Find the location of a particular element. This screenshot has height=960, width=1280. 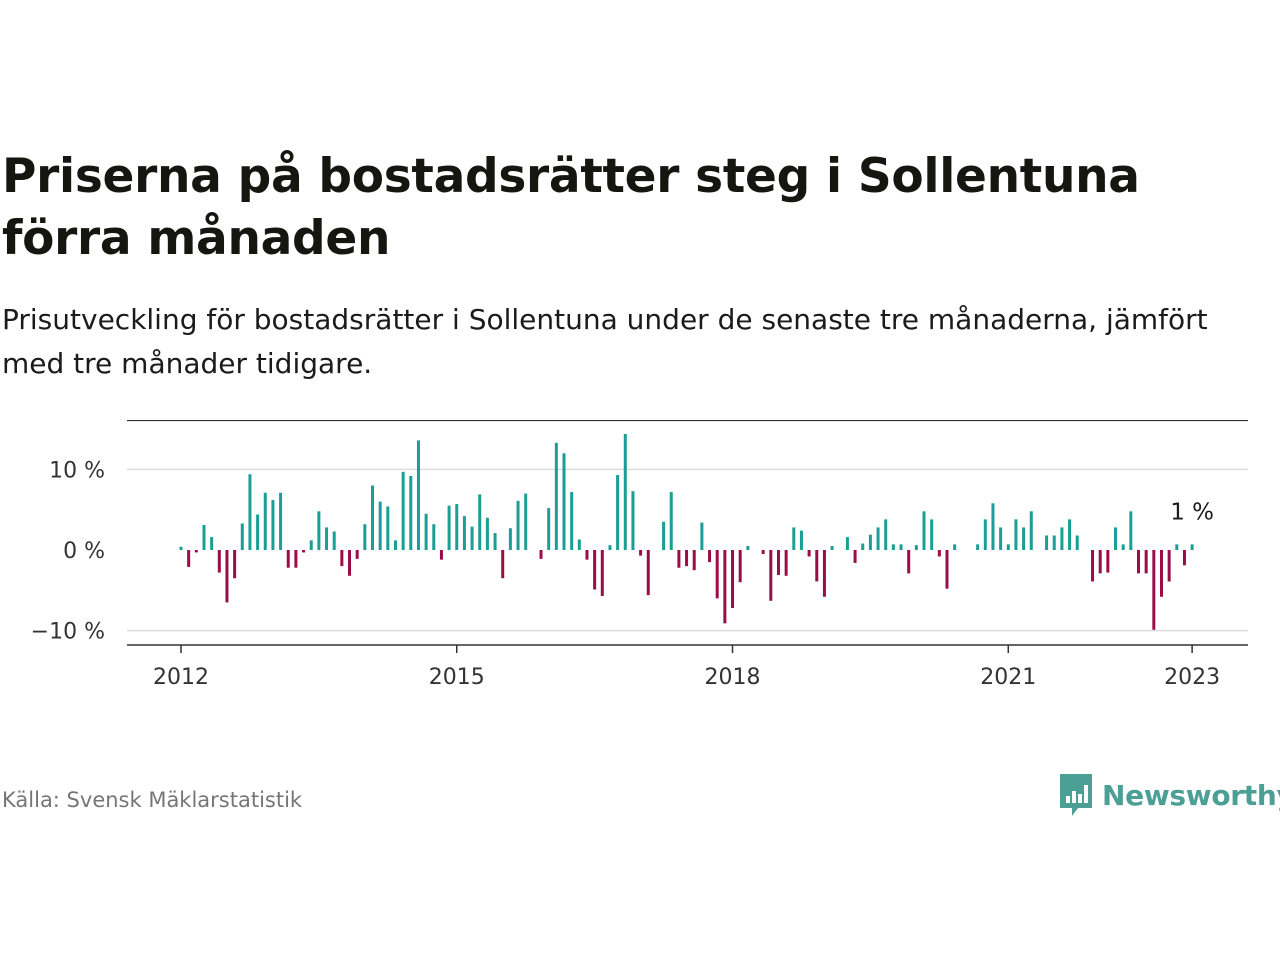

y-tick-label: 10 % is located at coordinates (77, 470).